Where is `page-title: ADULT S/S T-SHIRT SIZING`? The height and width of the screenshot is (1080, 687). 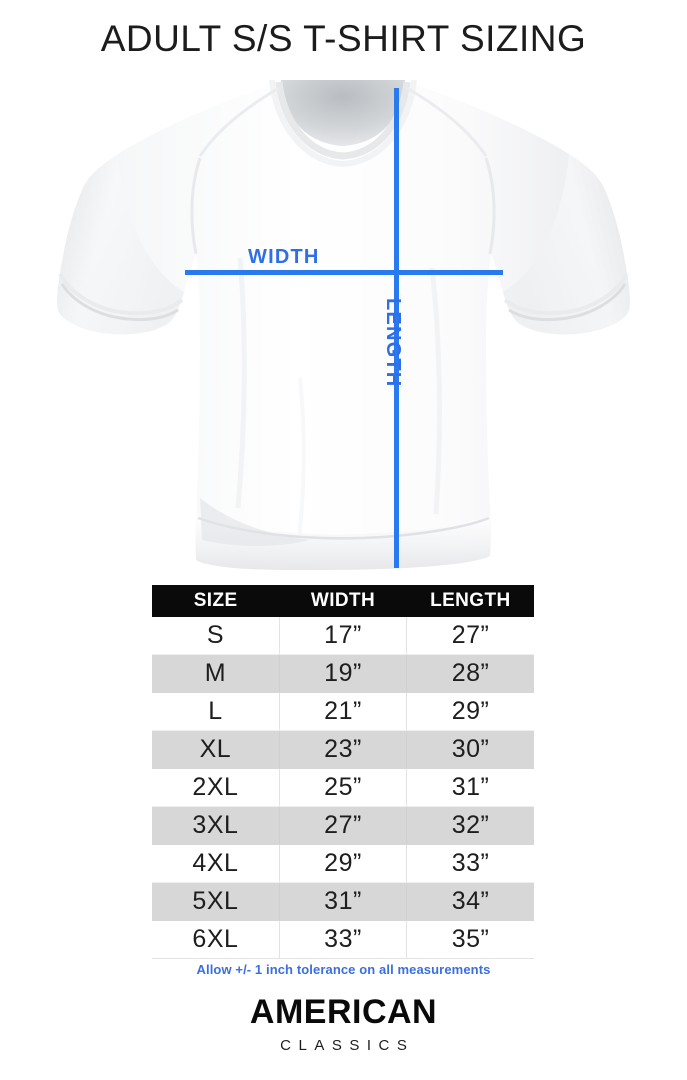
page-title: ADULT S/S T-SHIRT SIZING is located at coordinates (343, 38).